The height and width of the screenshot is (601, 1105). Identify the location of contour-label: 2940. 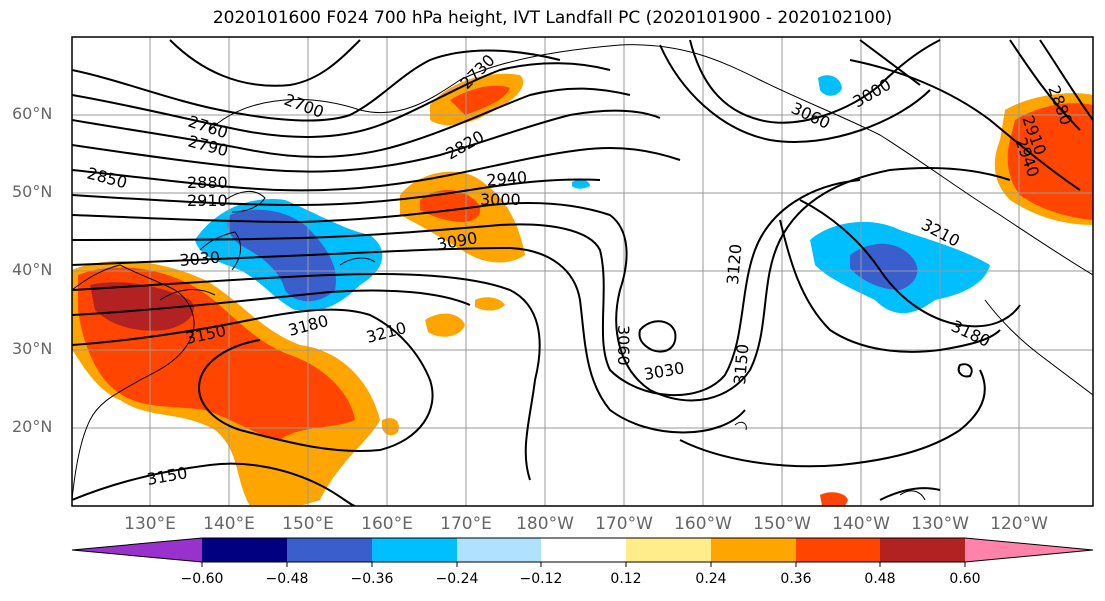
(507, 179).